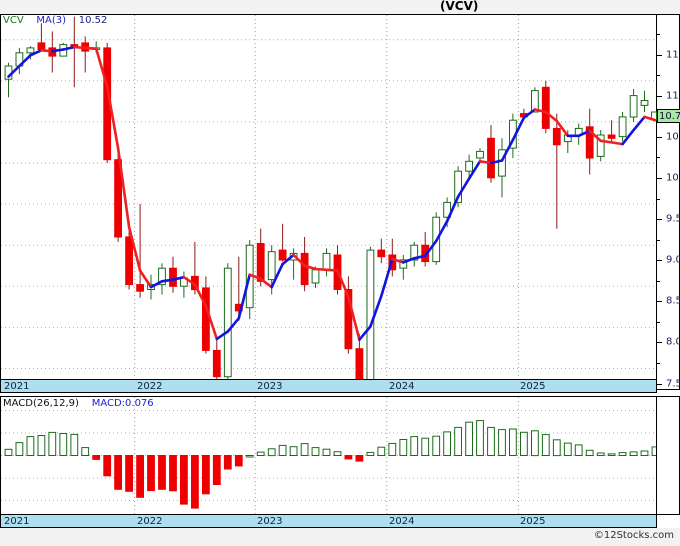 The height and width of the screenshot is (546, 680). Describe the element at coordinates (340, 7) in the screenshot. I see `title-bar: (VCV)` at that location.